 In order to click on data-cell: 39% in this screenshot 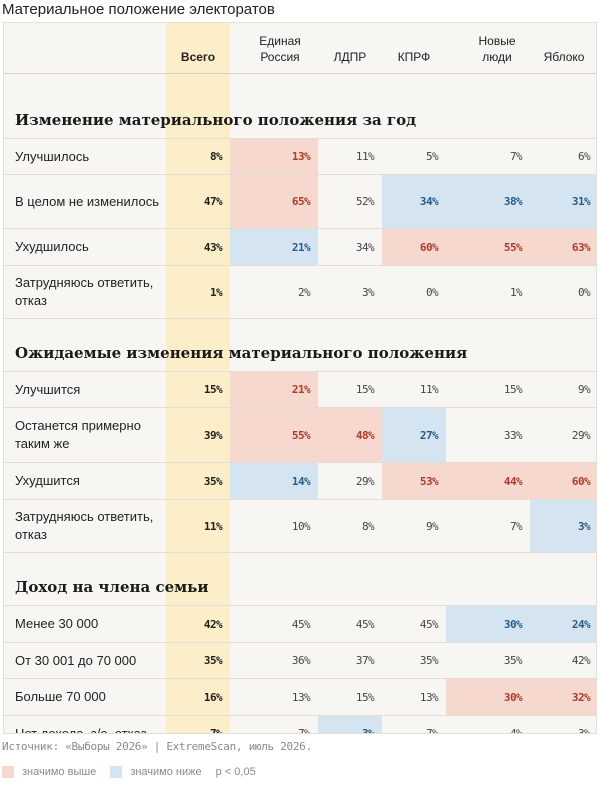, I will do `click(213, 435)`.